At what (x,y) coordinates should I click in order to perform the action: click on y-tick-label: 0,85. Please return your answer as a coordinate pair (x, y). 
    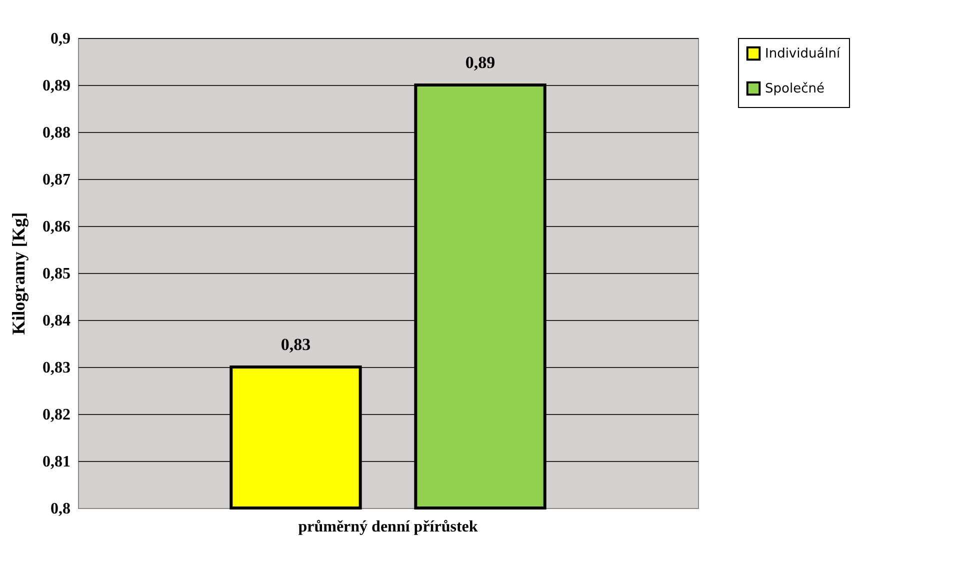
    Looking at the image, I should click on (56, 274).